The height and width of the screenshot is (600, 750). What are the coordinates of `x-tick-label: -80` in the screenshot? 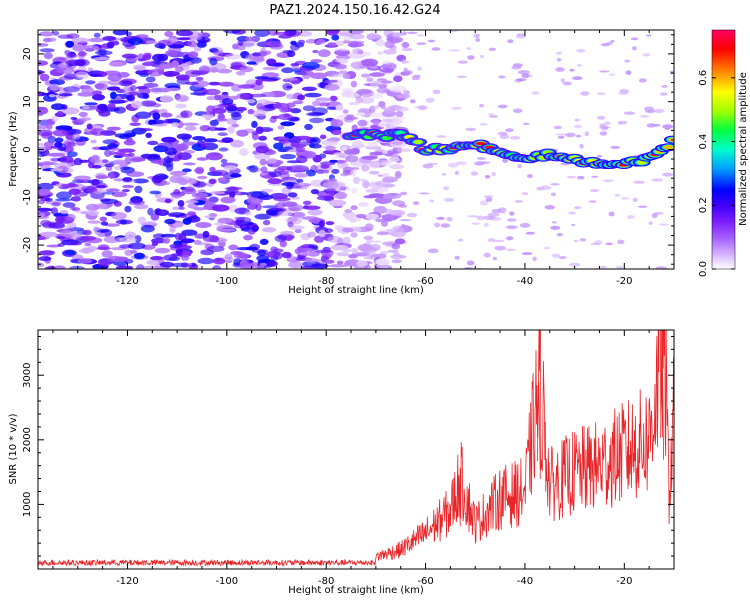 It's located at (326, 581).